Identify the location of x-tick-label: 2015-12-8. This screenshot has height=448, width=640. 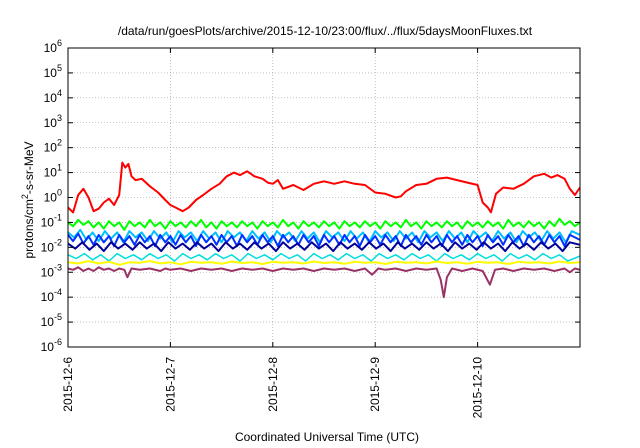
(273, 384).